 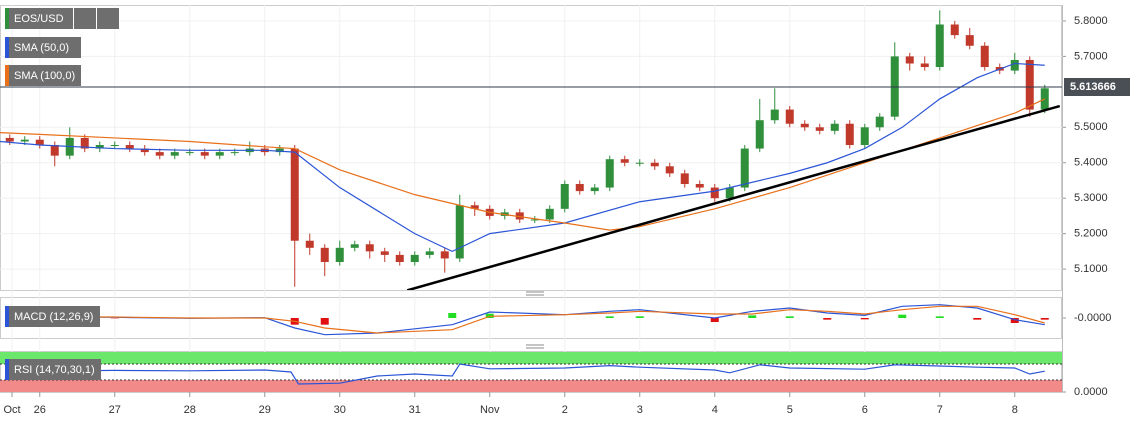 I want to click on y-tick-label: 0.0000, so click(x=1091, y=392).